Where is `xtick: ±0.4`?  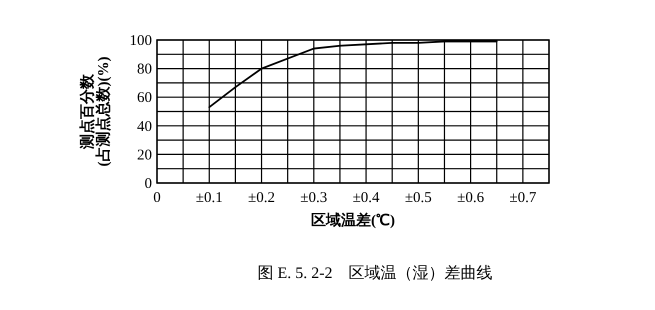
xtick: ±0.4 is located at coordinates (366, 198).